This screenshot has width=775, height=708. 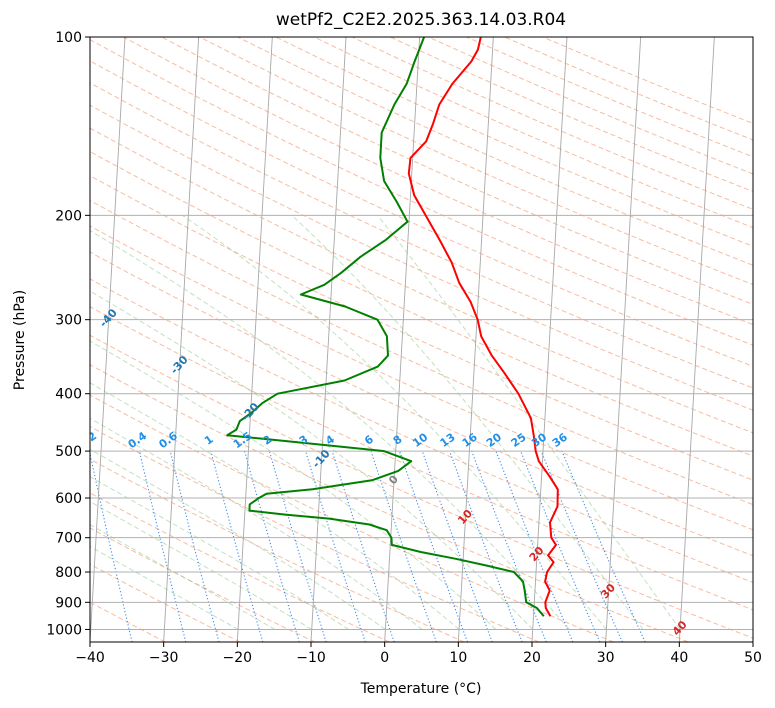 What do you see at coordinates (242, 440) in the screenshot?
I see `mixing-ratio-label: 1.5` at bounding box center [242, 440].